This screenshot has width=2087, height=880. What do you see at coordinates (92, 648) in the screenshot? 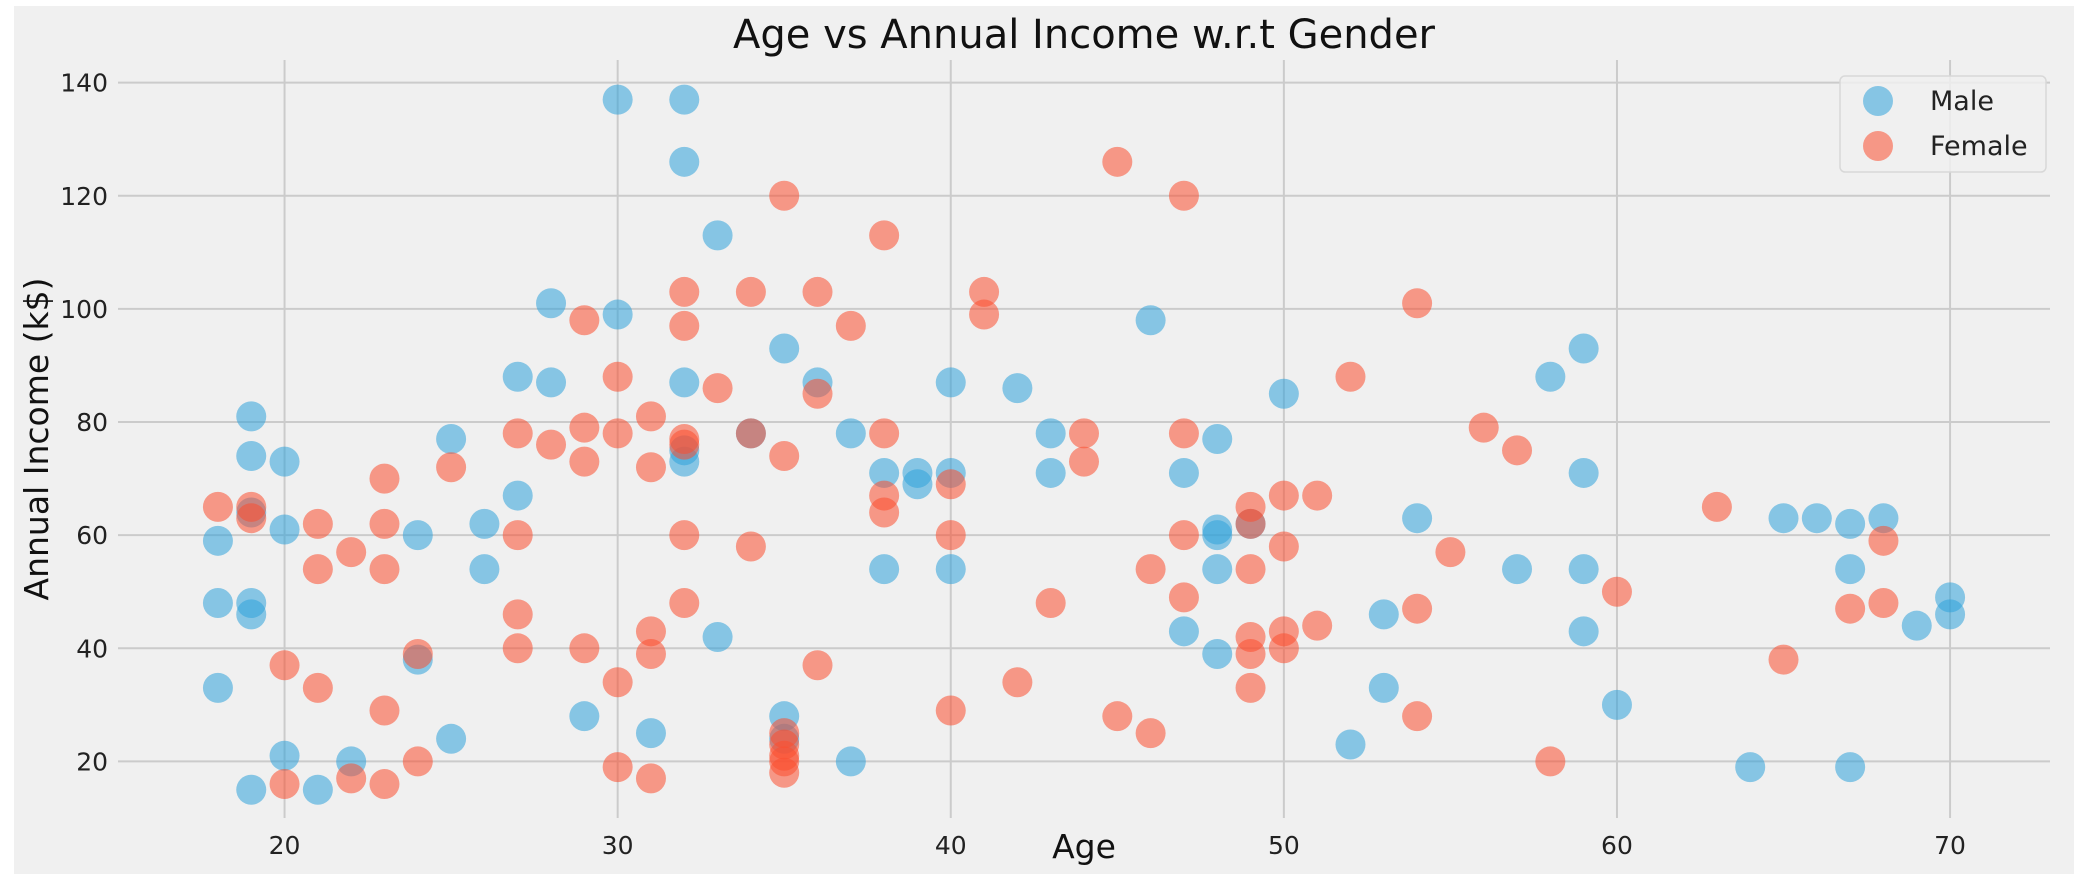
I see `y-tick-label: 40` at bounding box center [92, 648].